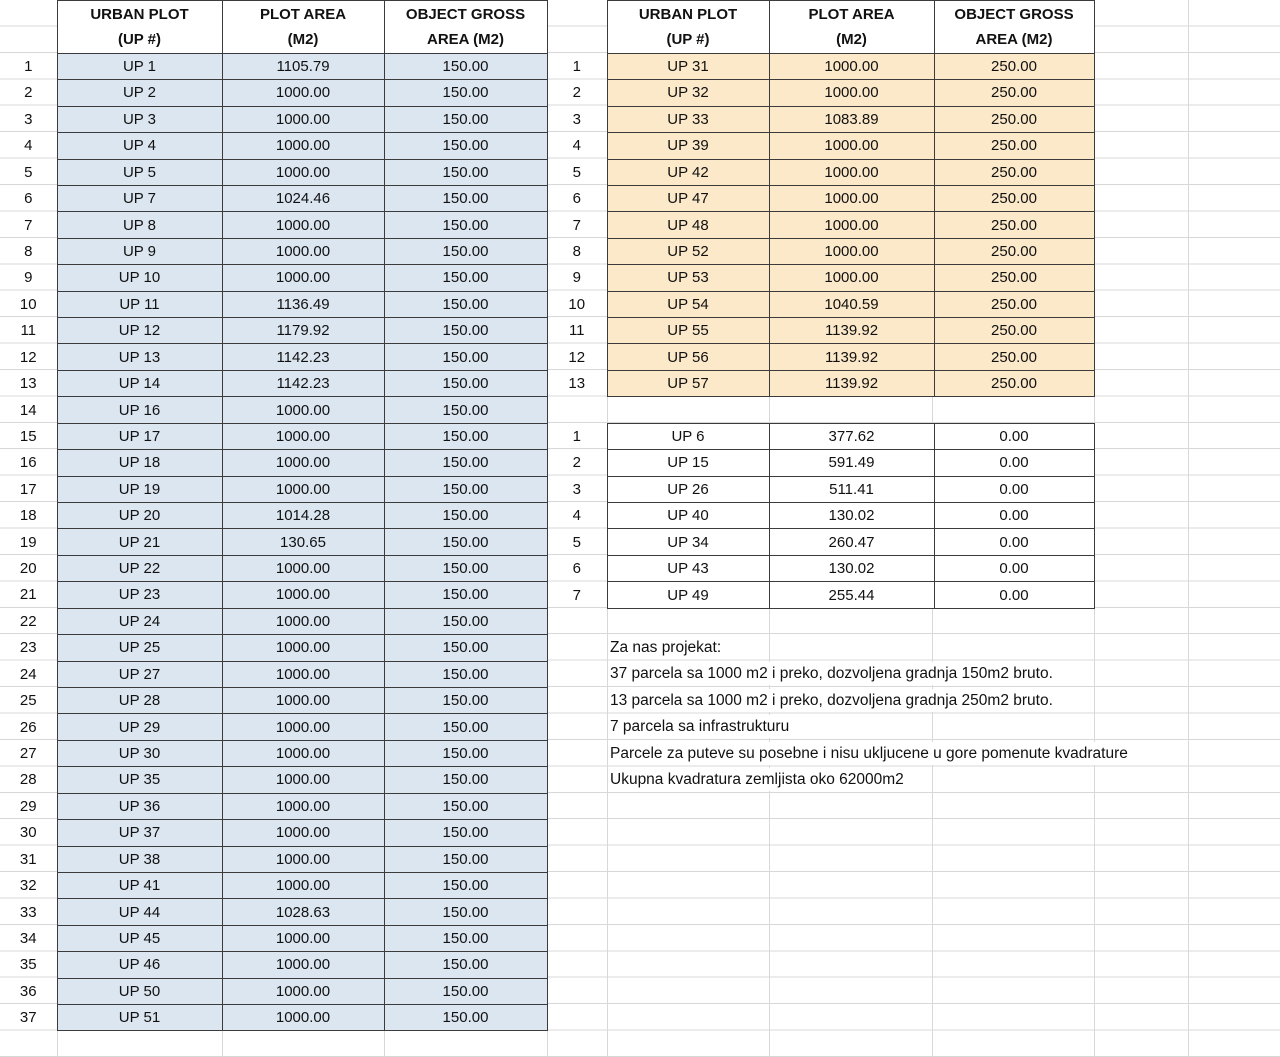  Describe the element at coordinates (28, 806) in the screenshot. I see `row-number-cell: 29` at that location.